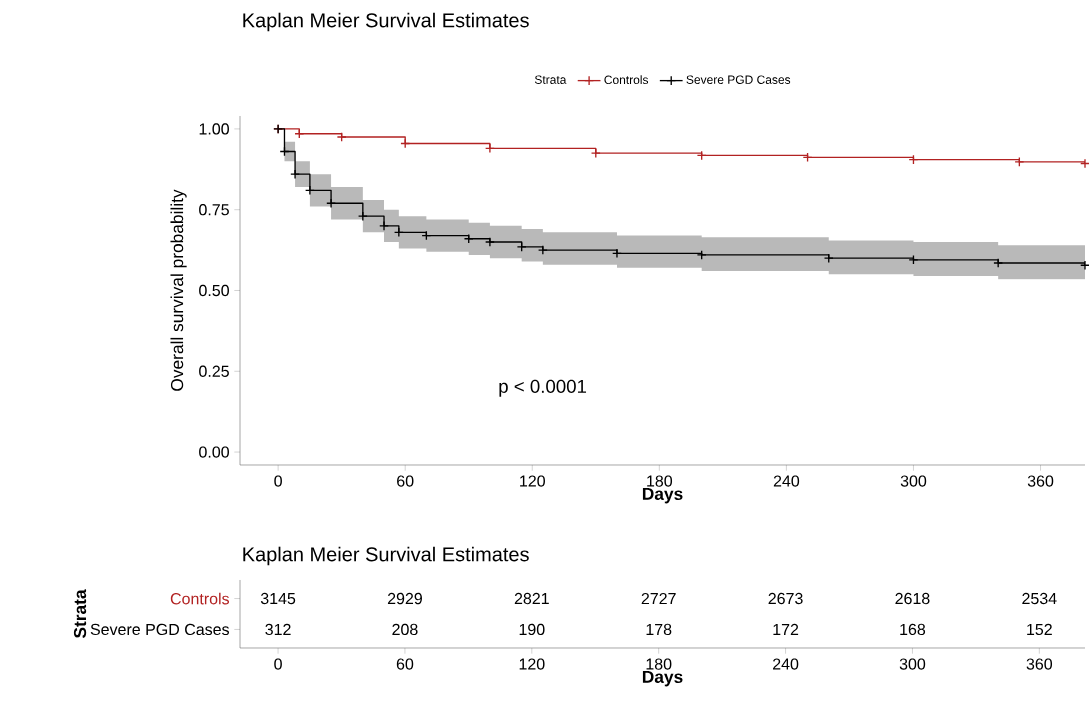 This screenshot has width=1089, height=703. I want to click on data-label: 312, so click(278, 629).